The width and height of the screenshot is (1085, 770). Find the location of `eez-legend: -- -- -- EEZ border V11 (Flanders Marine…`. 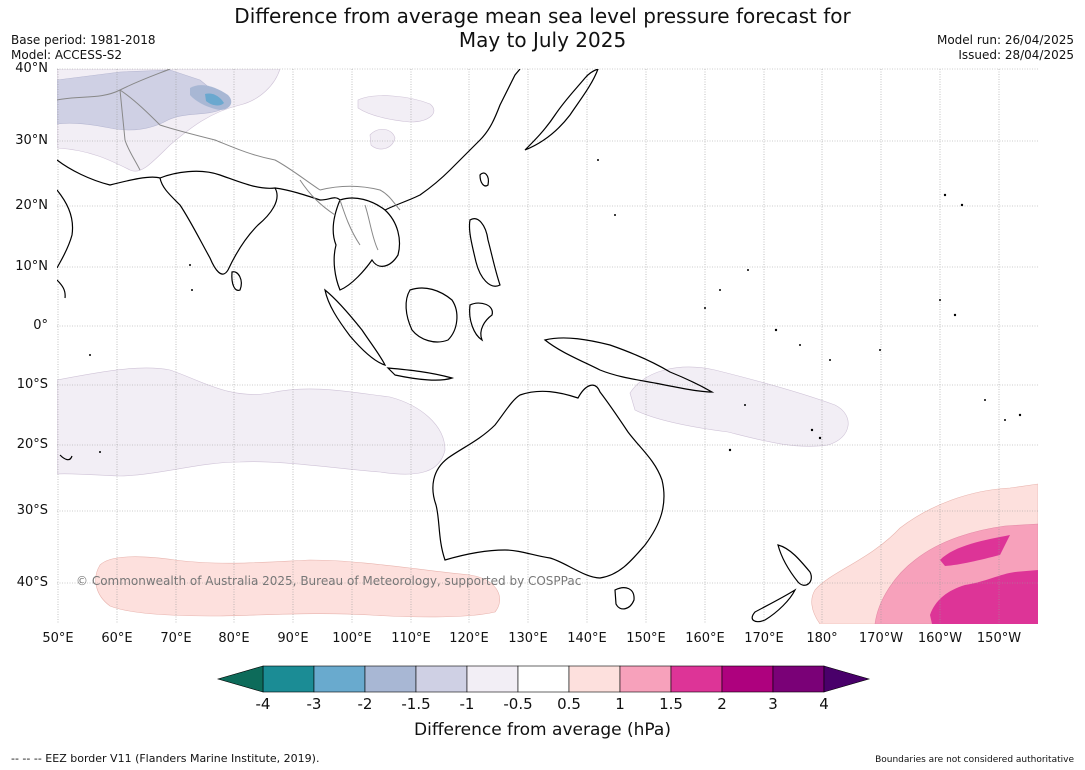

eez-legend: -- -- -- EEZ border V11 (Flanders Marine… is located at coordinates (165, 758).